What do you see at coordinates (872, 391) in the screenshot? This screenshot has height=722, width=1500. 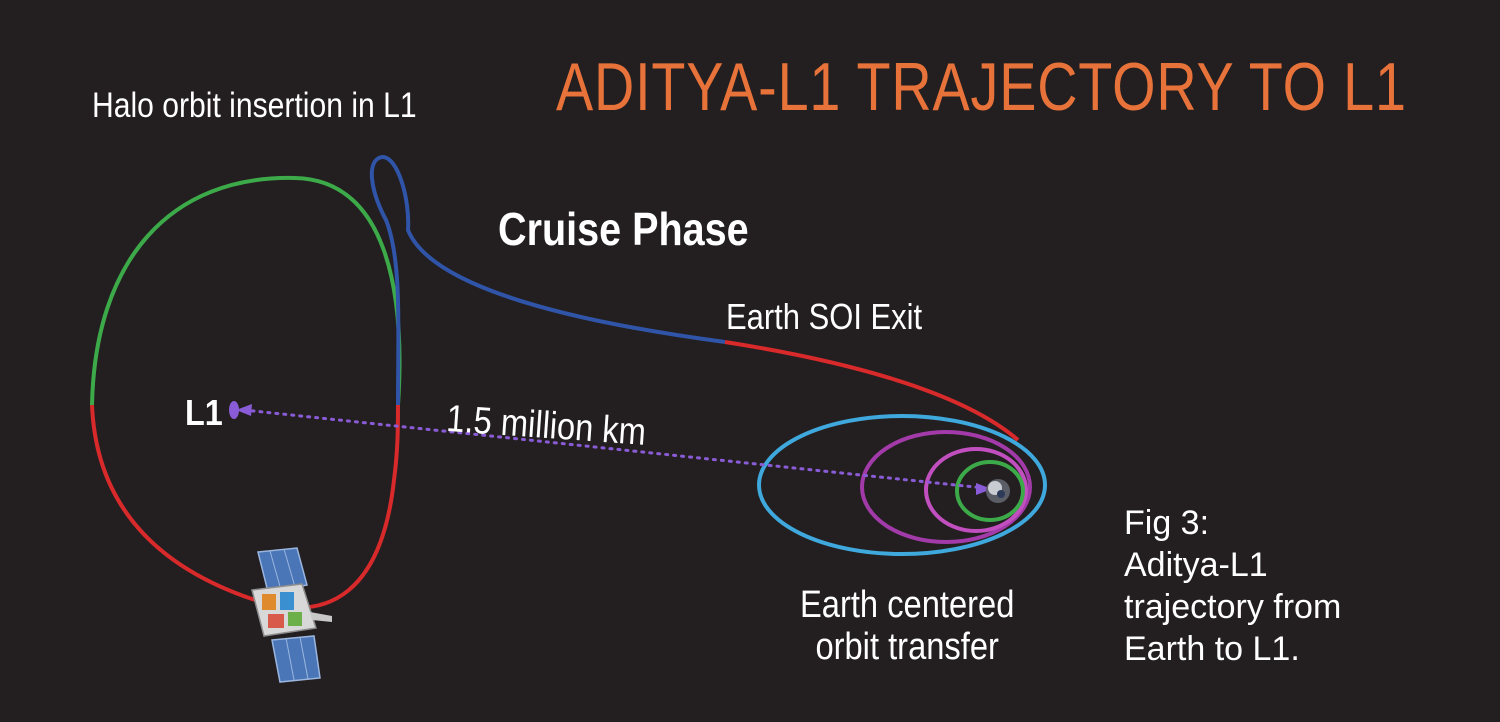 I see `earth-soi-exit-arc` at bounding box center [872, 391].